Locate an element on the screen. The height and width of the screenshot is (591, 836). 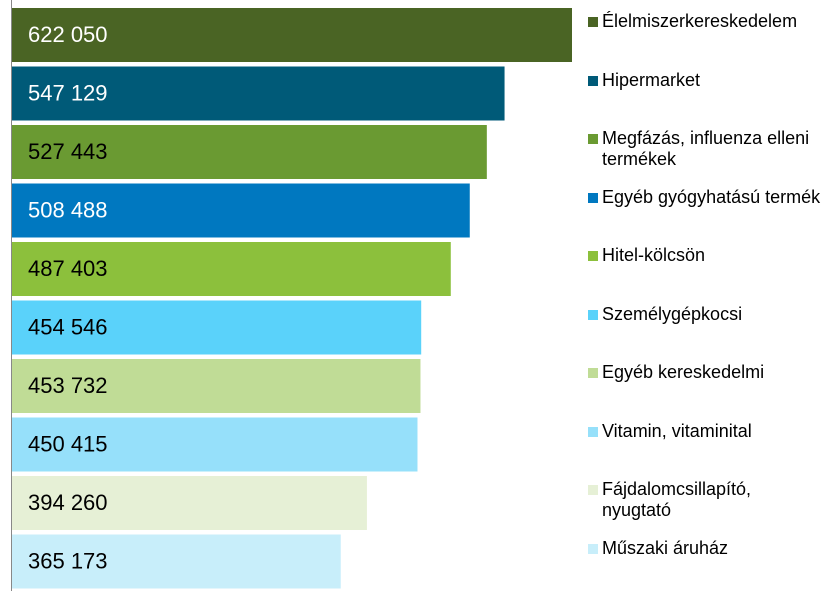
value-label: 547 129 is located at coordinates (68, 92).